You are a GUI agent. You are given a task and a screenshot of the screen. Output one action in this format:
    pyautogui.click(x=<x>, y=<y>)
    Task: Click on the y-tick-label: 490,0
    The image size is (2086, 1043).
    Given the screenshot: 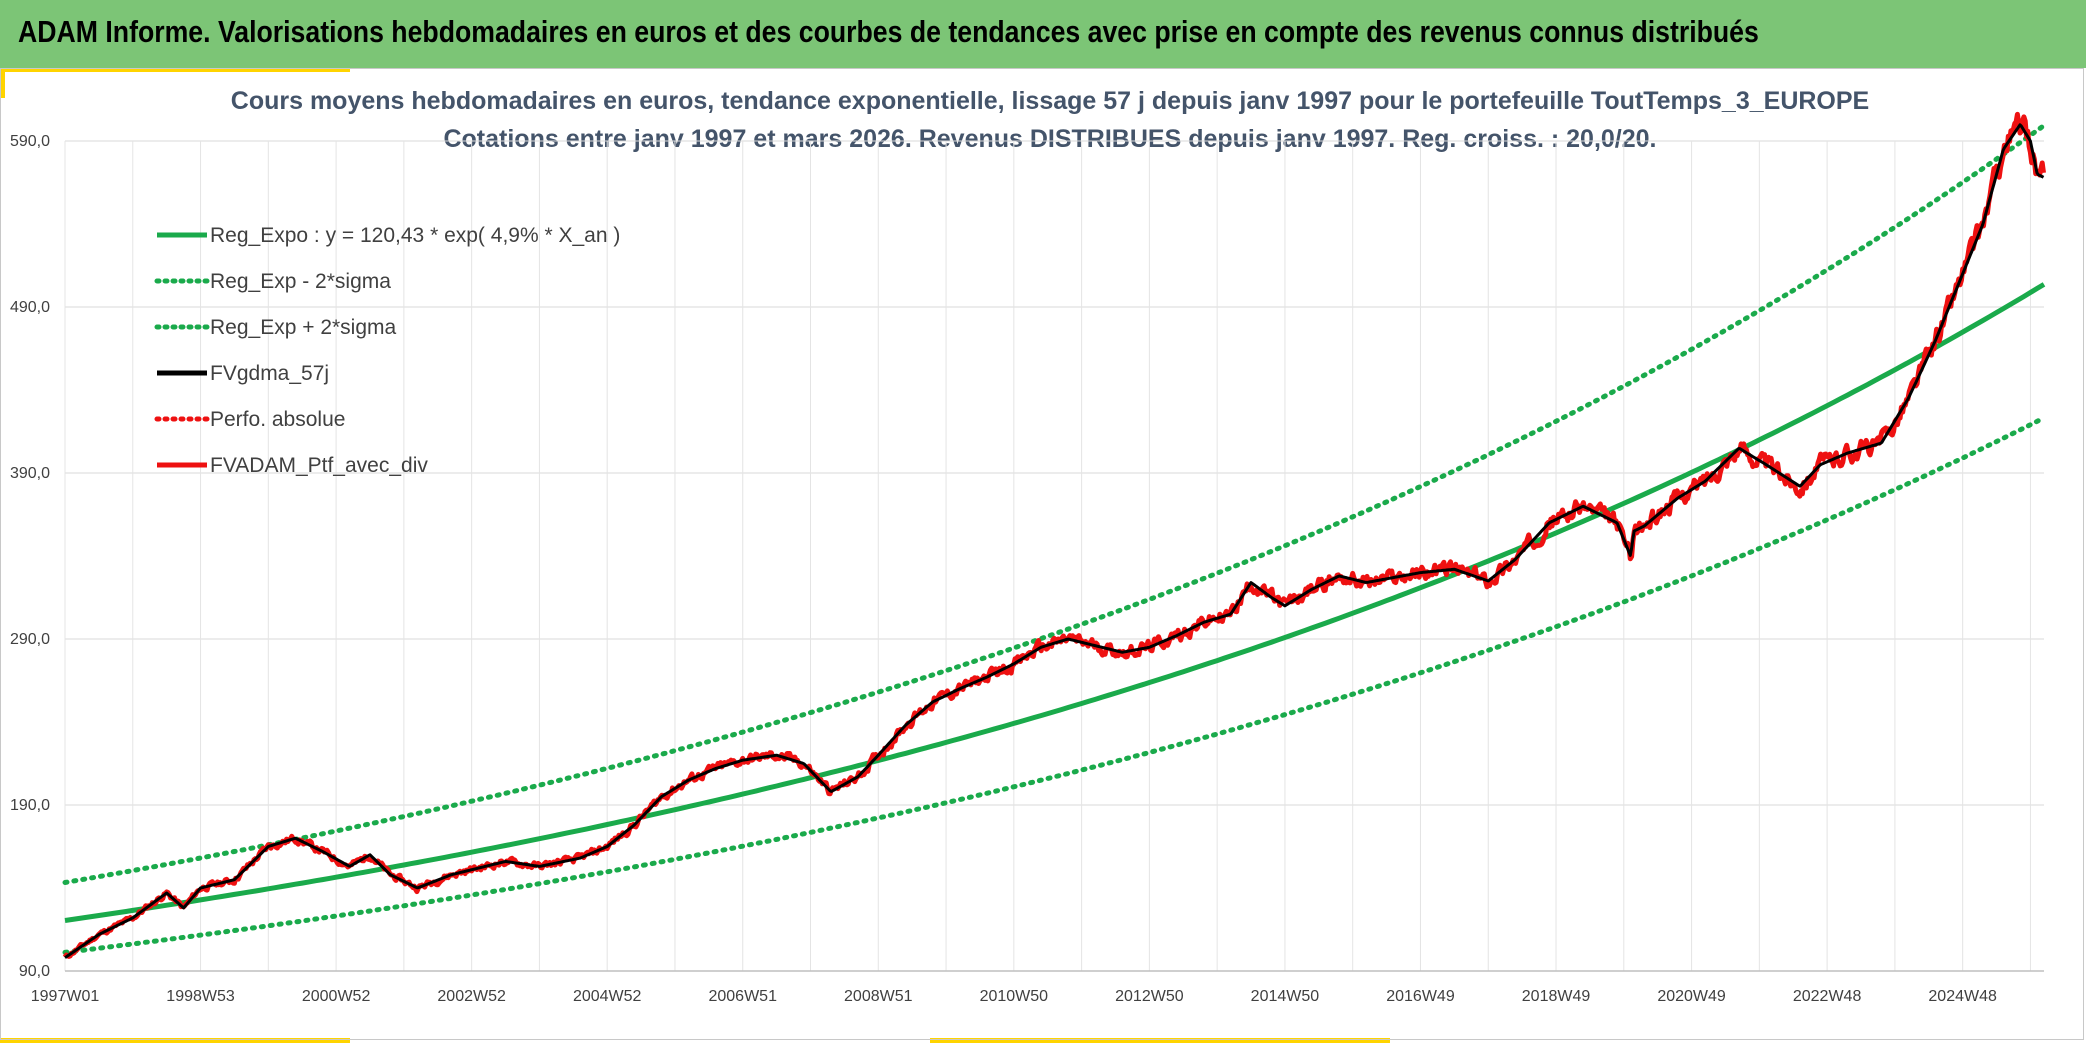 What is the action you would take?
    pyautogui.click(x=30, y=307)
    